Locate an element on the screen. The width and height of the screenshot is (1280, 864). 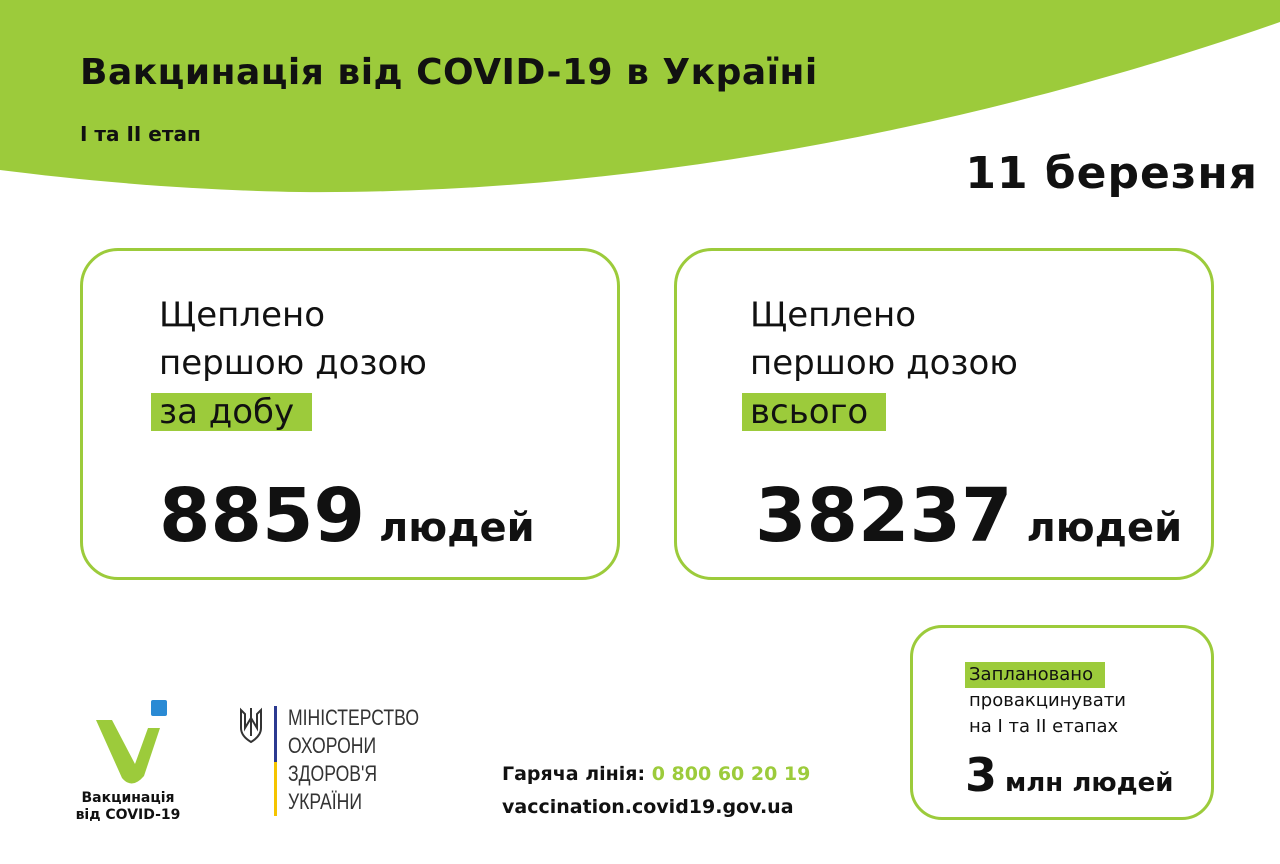
trident-icon is located at coordinates (251, 725).